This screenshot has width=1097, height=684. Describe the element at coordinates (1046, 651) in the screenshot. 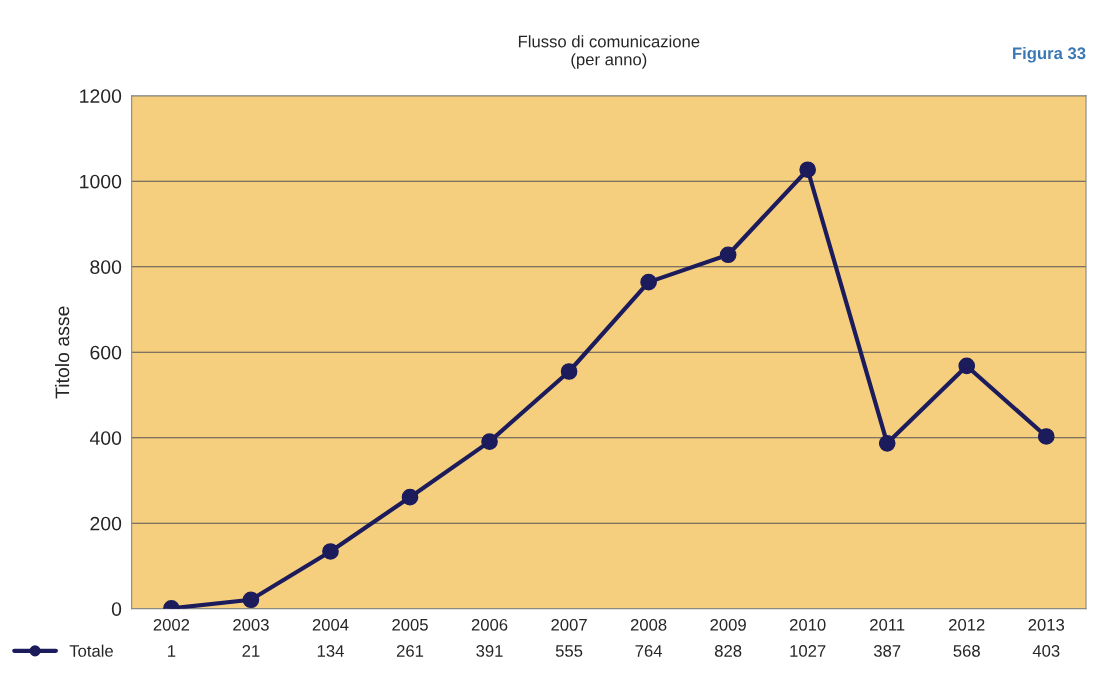

I see `data-label: 403` at that location.